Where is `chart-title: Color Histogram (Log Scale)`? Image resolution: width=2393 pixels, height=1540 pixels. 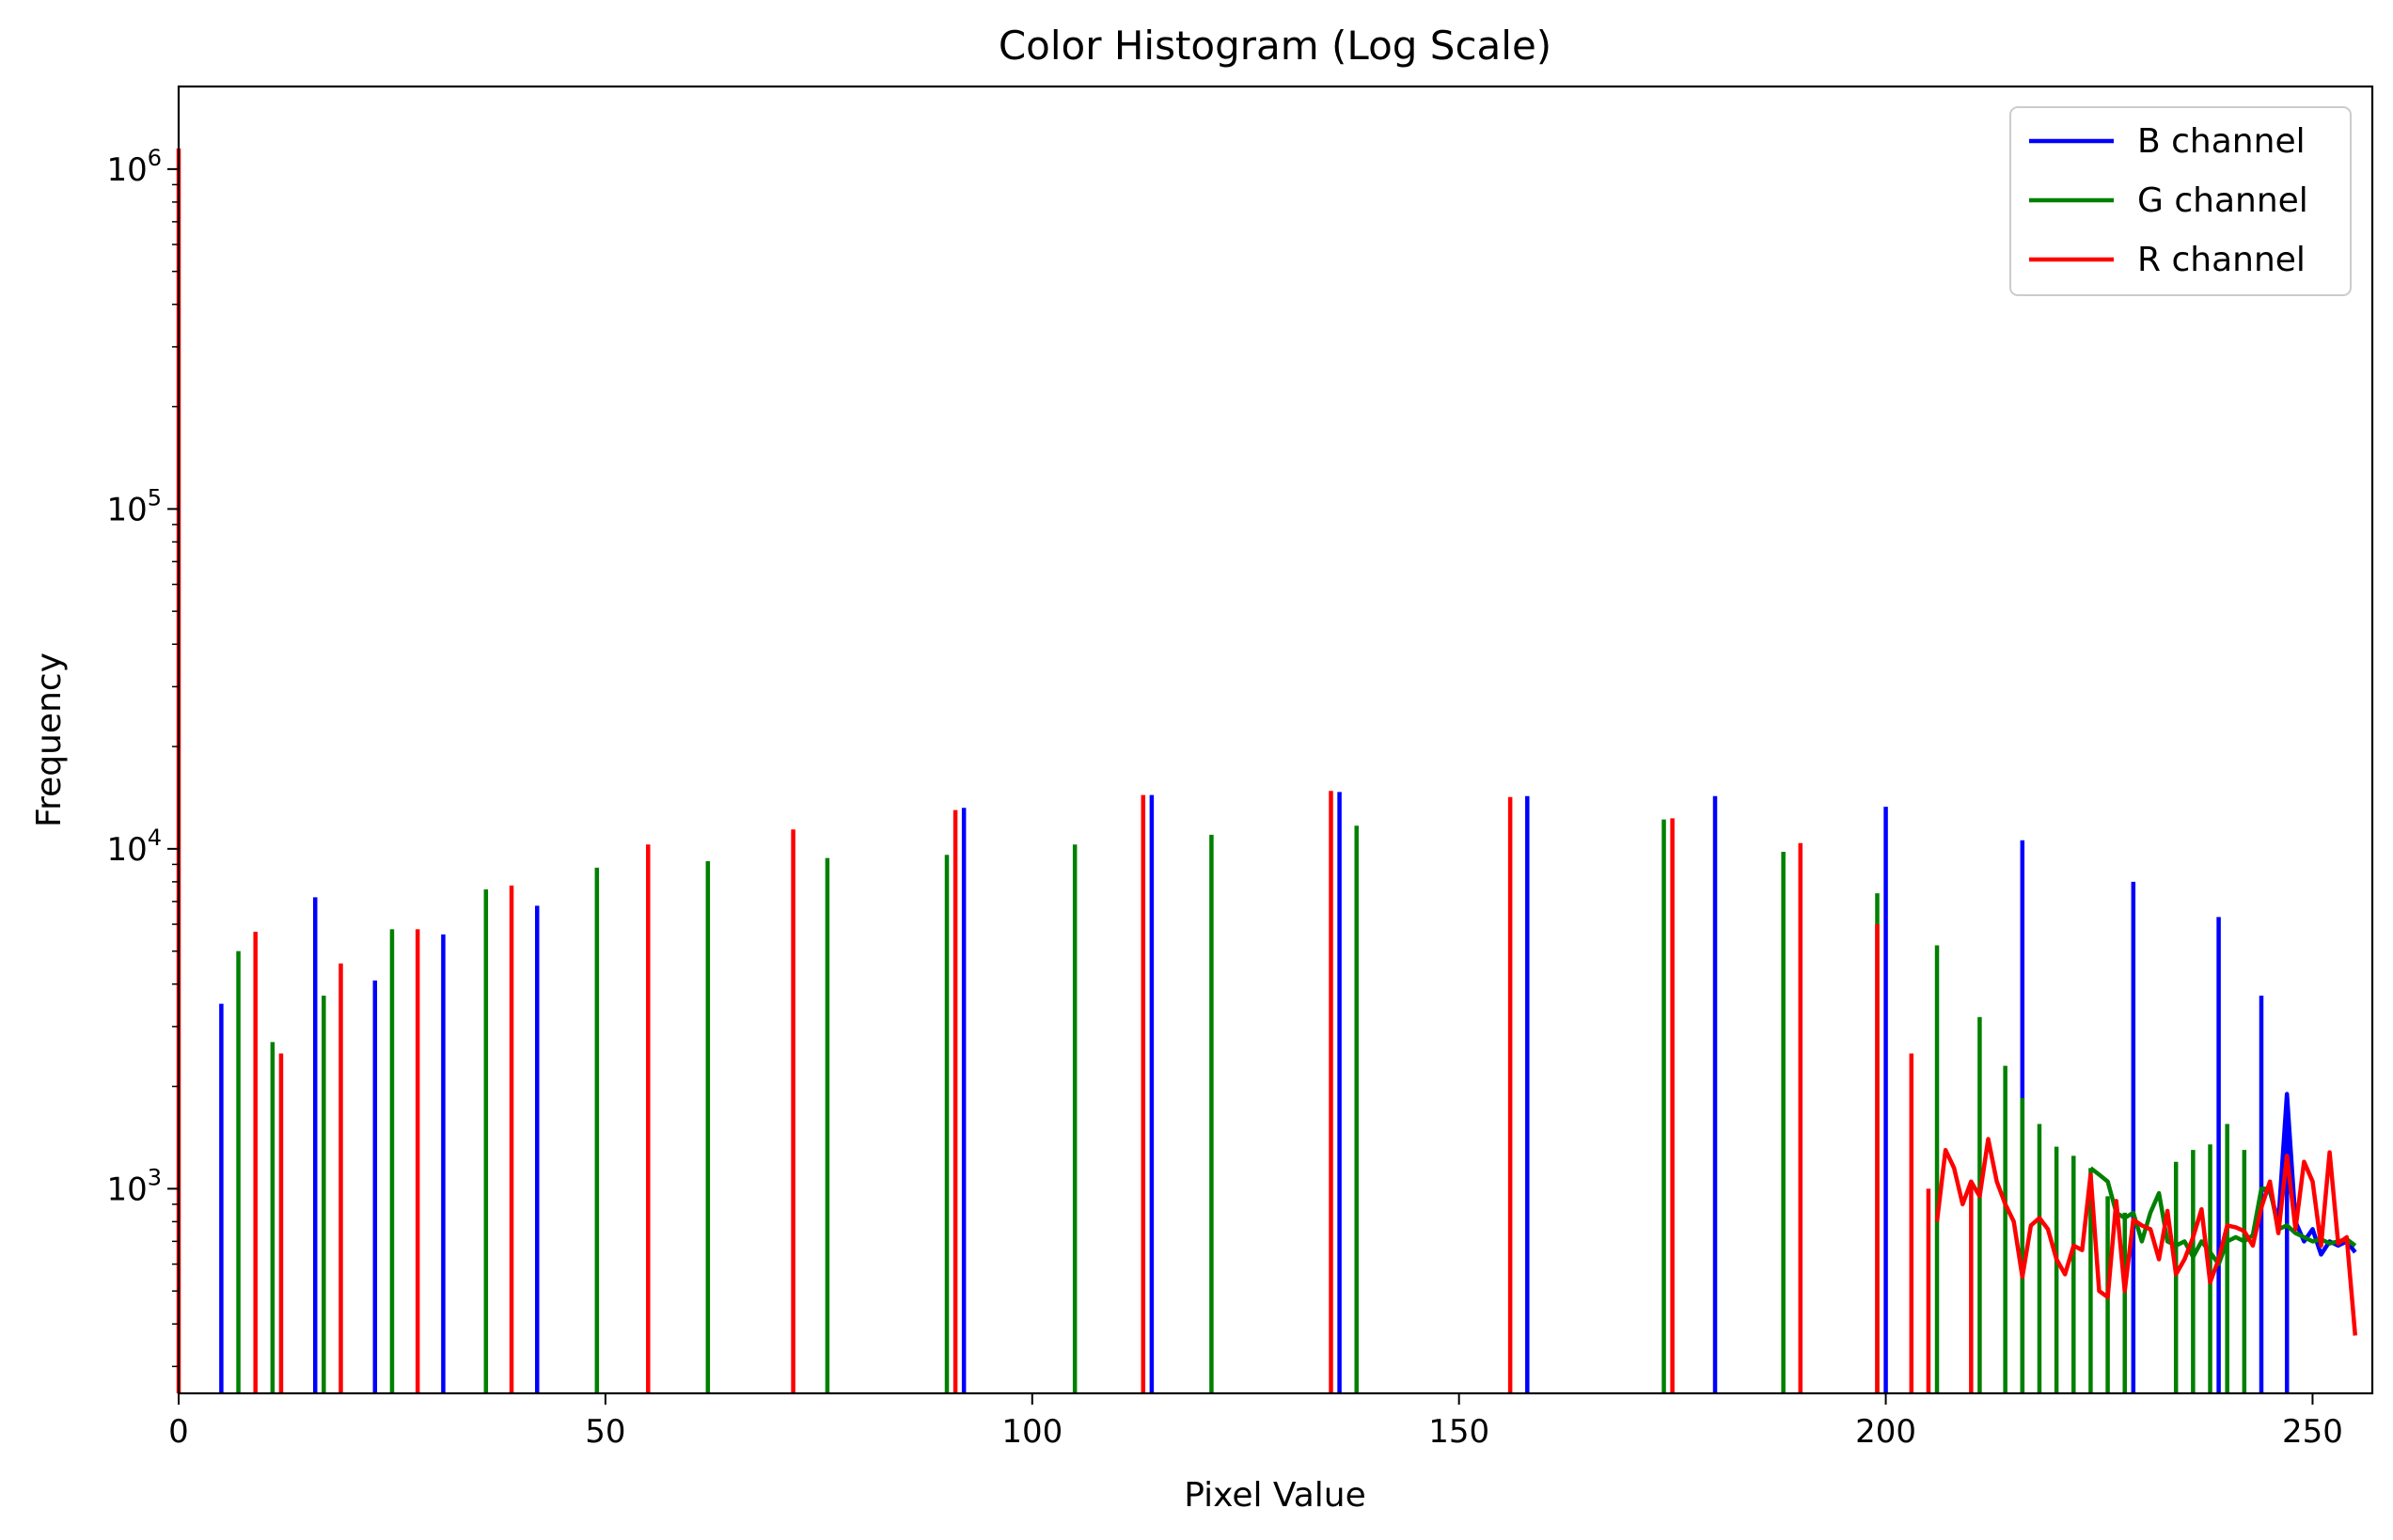 chart-title: Color Histogram (Log Scale) is located at coordinates (1275, 46).